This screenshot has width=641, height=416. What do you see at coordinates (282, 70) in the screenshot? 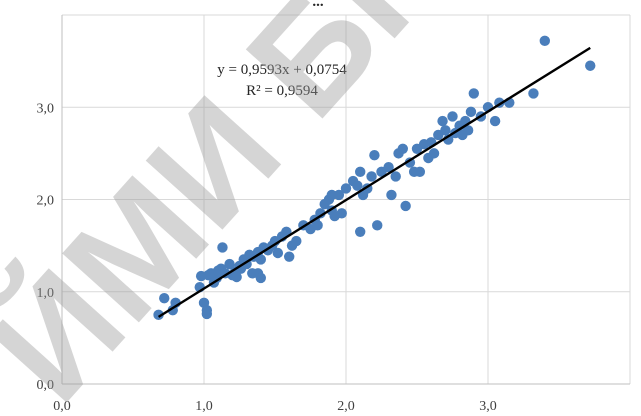
I see `trendline-equation: y = 0,9593x + 0,0754` at bounding box center [282, 70].